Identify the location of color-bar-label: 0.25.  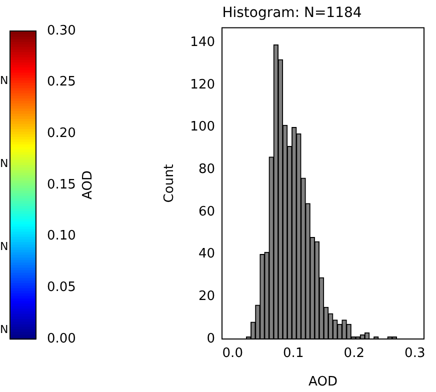
(61, 82).